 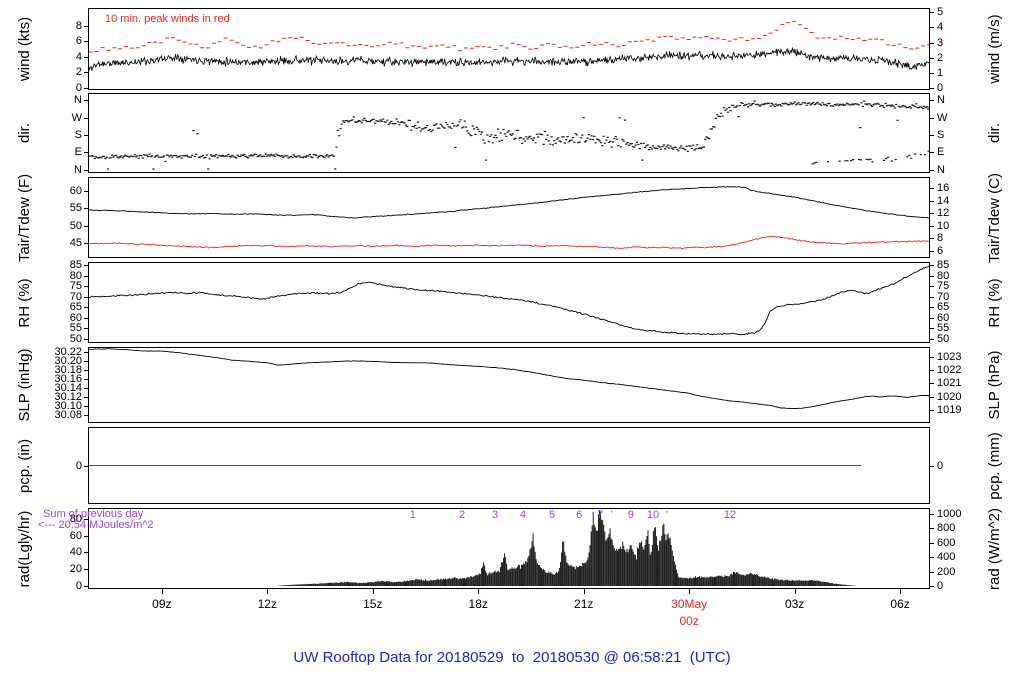 I want to click on wind-left-tick-label: 6, so click(x=78, y=41).